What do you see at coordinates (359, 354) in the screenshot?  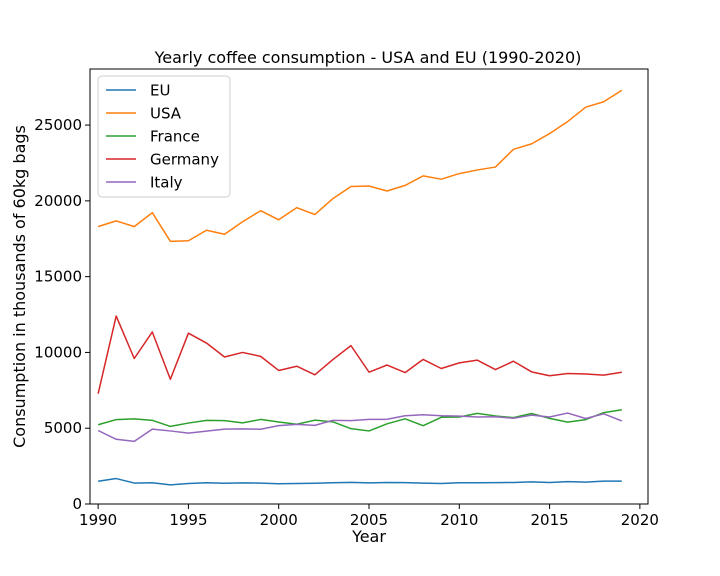 I see `series-line-germany` at bounding box center [359, 354].